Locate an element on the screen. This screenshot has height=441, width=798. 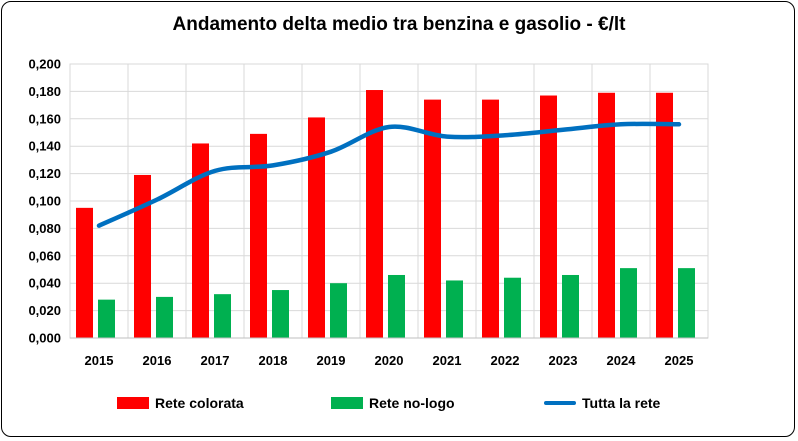
y-tick-label: 0,180 is located at coordinates (44, 91).